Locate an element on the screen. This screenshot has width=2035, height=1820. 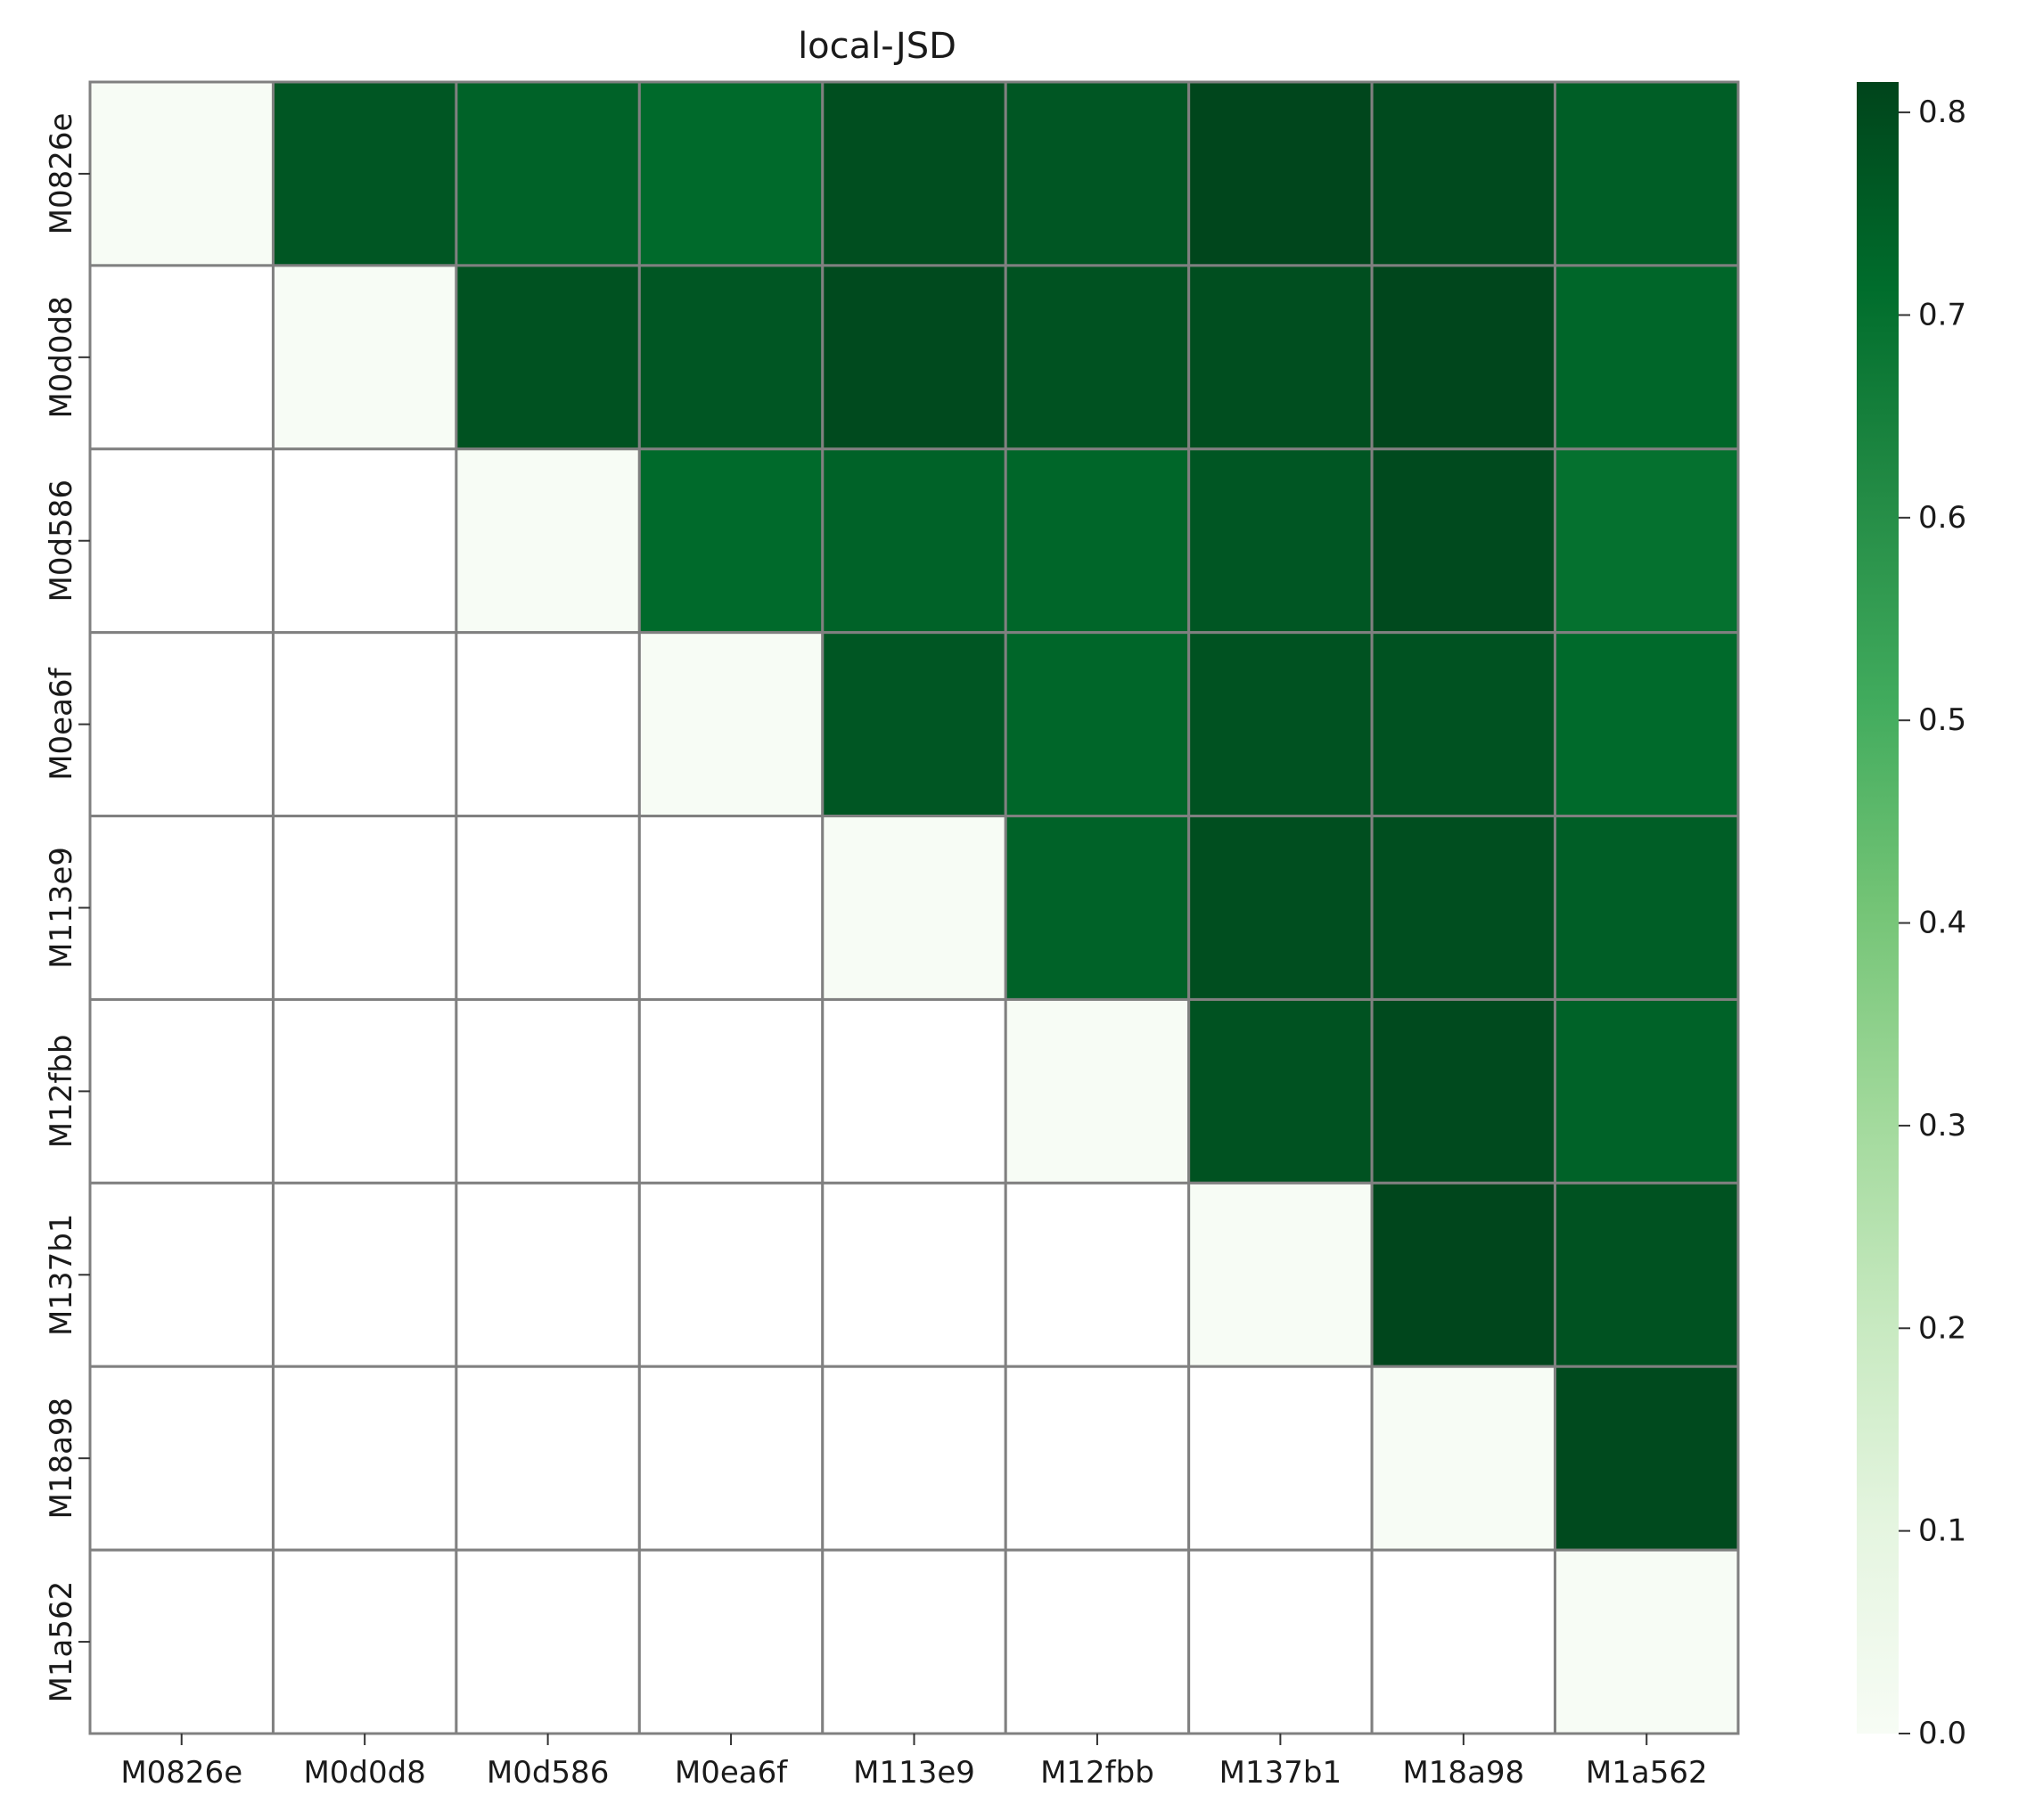
x-tick-label: M18a98 is located at coordinates (1463, 1773).